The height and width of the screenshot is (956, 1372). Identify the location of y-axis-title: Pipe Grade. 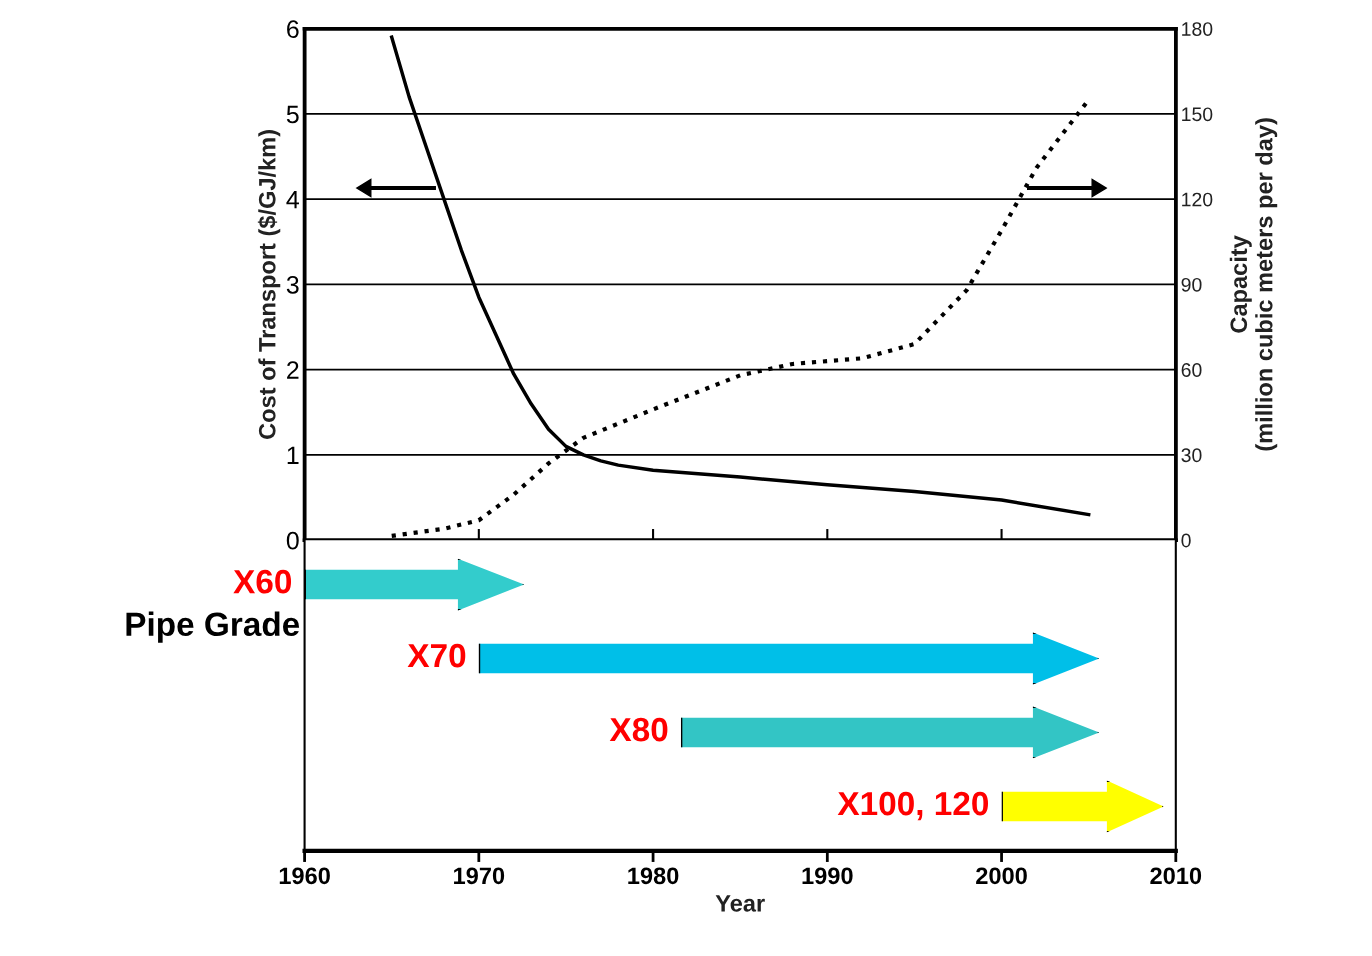
(213, 627).